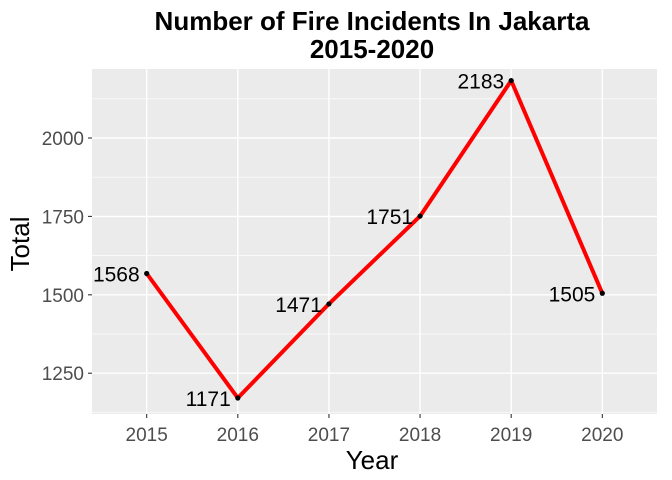 This screenshot has width=672, height=480. What do you see at coordinates (420, 216) in the screenshot?
I see `data-point-2018` at bounding box center [420, 216].